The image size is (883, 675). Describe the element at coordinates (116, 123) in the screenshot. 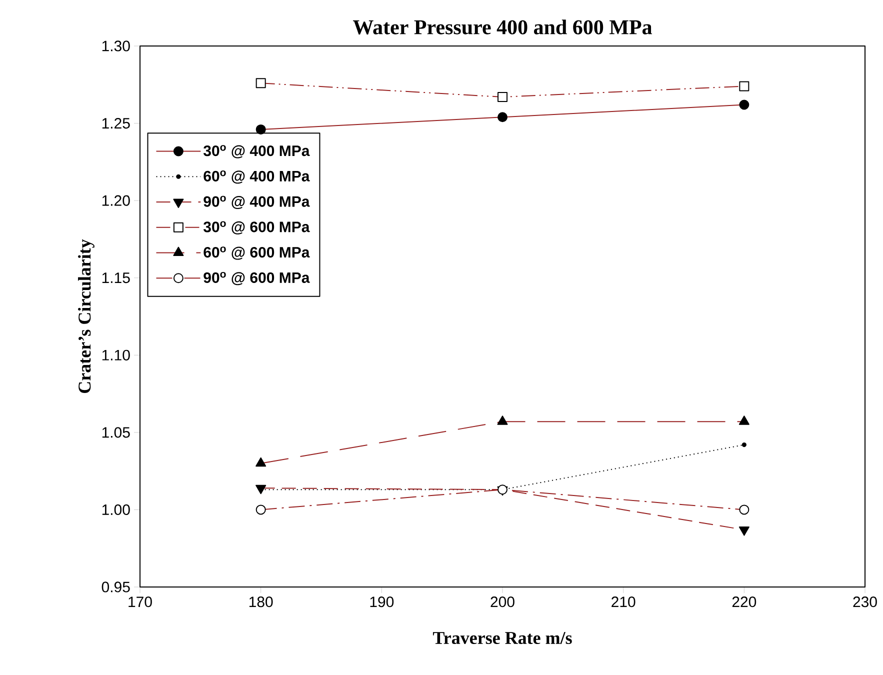

I see `y-tick-label: 1.25` at that location.